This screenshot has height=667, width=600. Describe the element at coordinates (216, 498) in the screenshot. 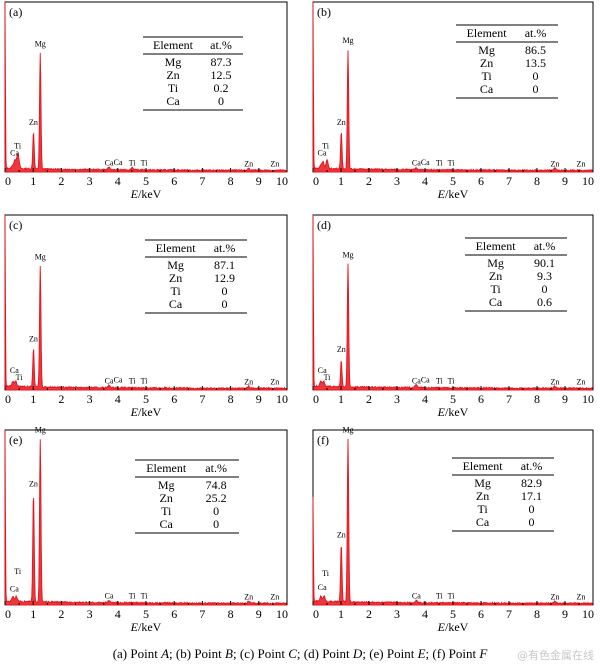

I see `table-cell-value: 25.2` at that location.